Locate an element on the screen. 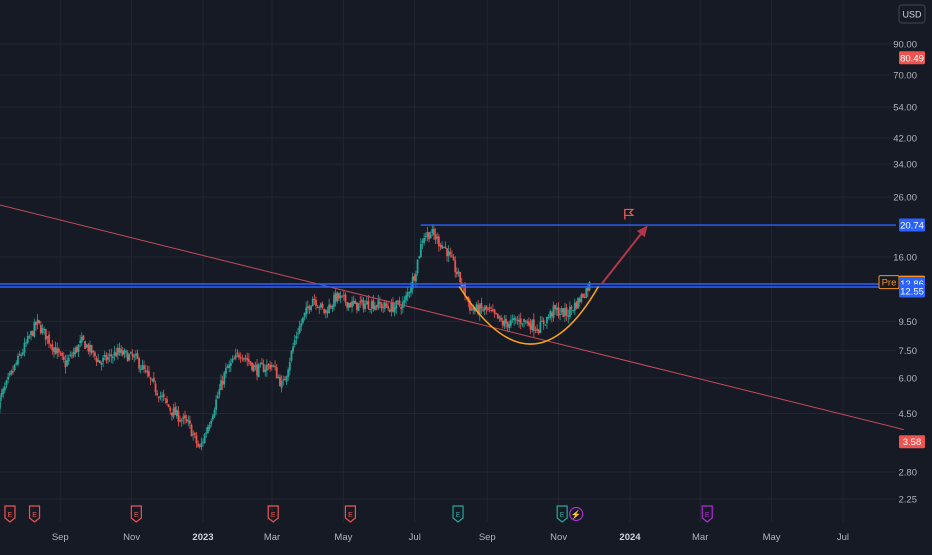 The width and height of the screenshot is (932, 555). flag-icon is located at coordinates (629, 214).